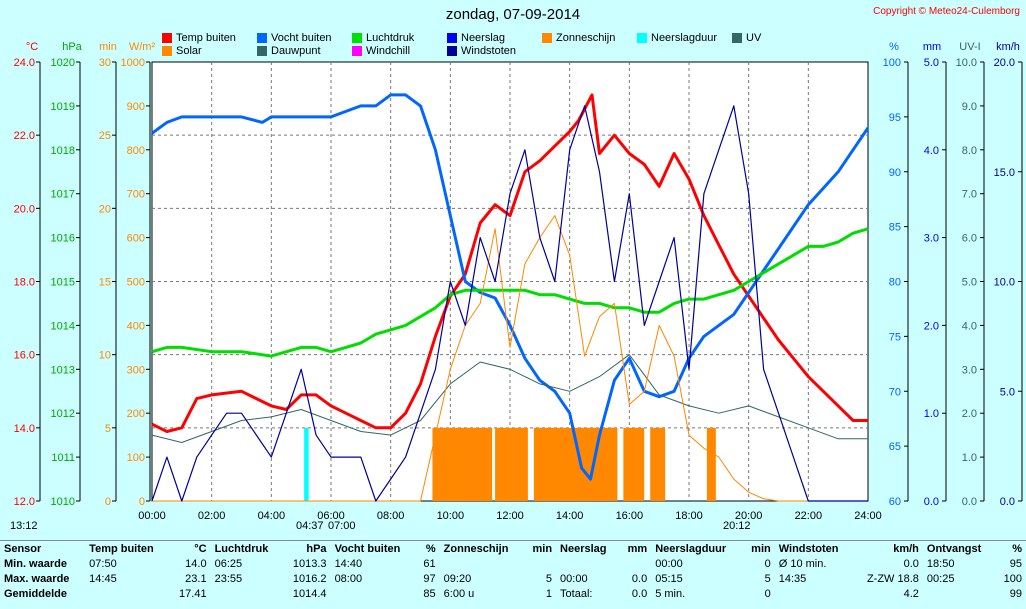  What do you see at coordinates (969, 326) in the screenshot?
I see `y-tick-label: 4.0` at bounding box center [969, 326].